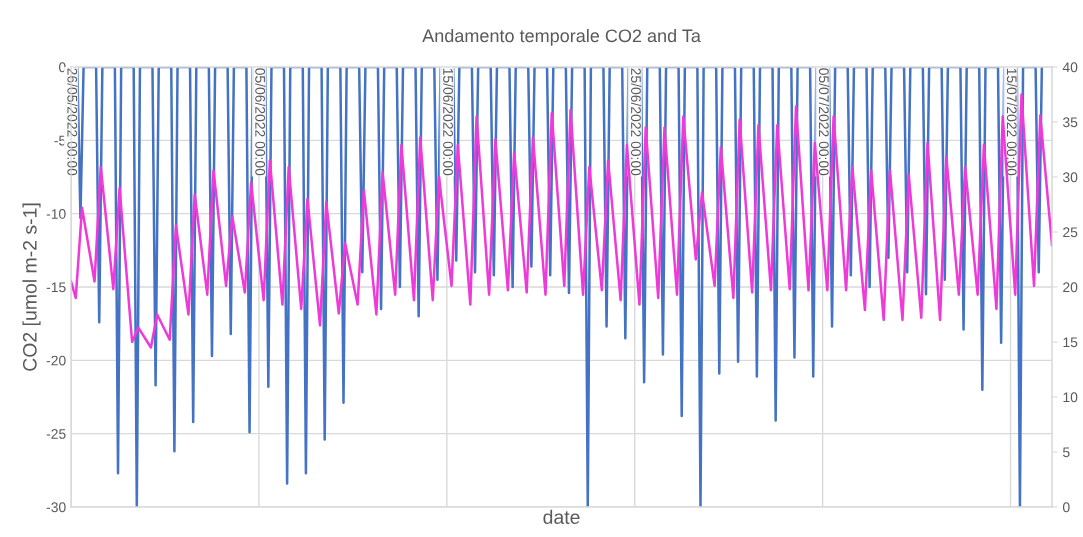  I want to click on y-tick-label: -30, so click(56, 507).